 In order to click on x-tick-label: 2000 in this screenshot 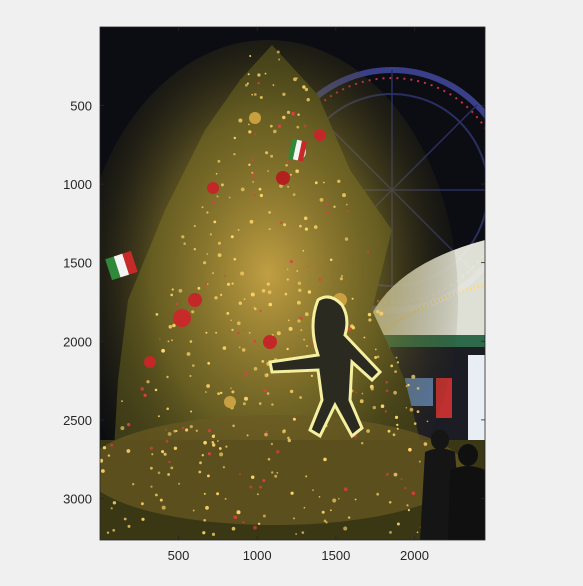, I will do `click(414, 555)`.